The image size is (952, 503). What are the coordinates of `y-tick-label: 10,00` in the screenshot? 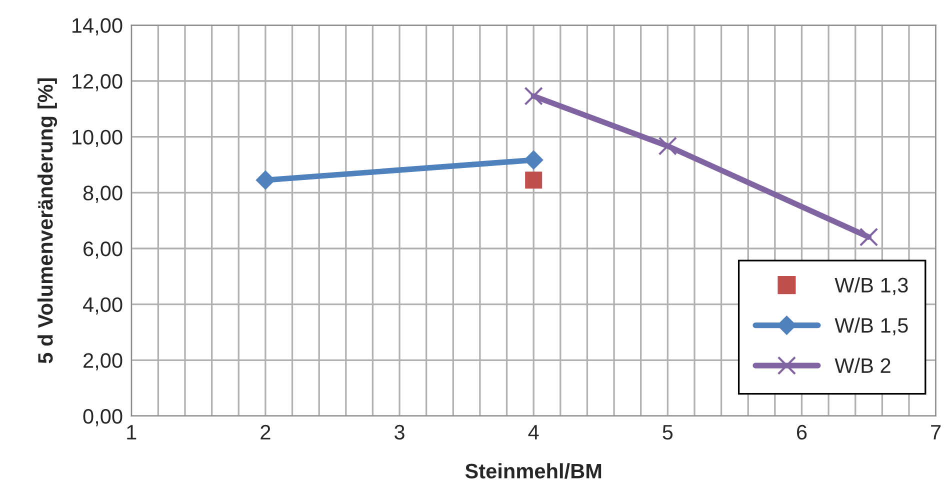 It's located at (97, 139).